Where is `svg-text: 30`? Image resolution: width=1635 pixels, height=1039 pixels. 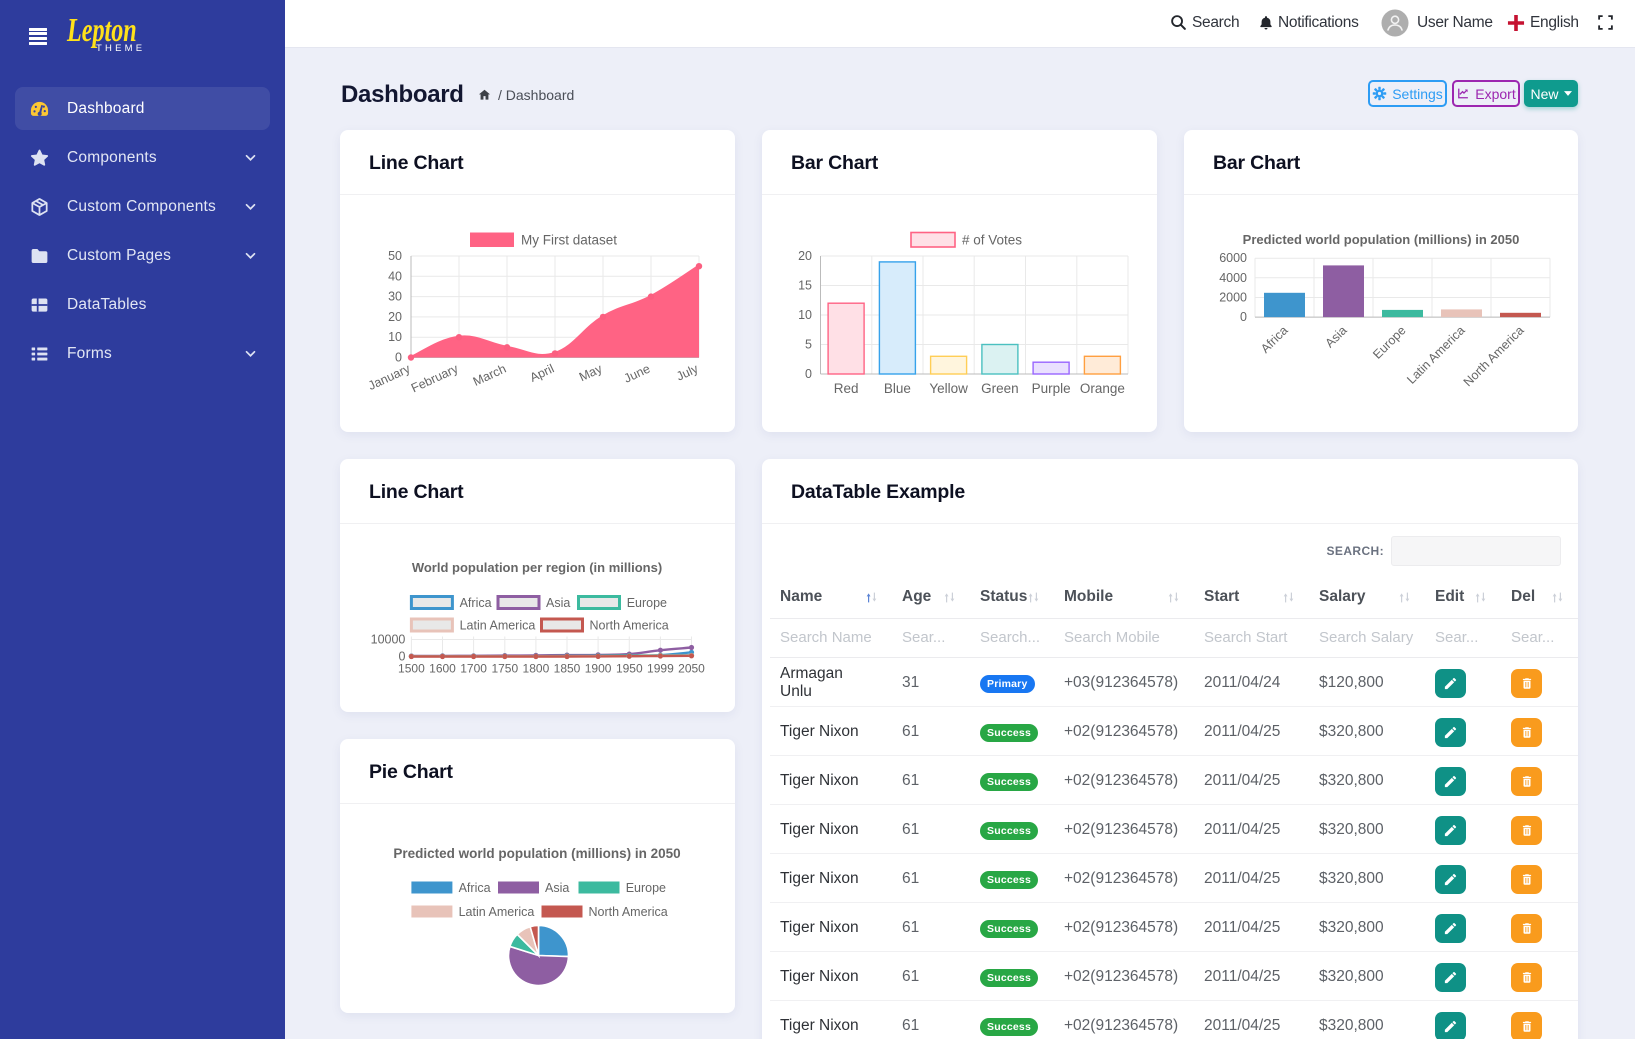
svg-text: 30 is located at coordinates (395, 297).